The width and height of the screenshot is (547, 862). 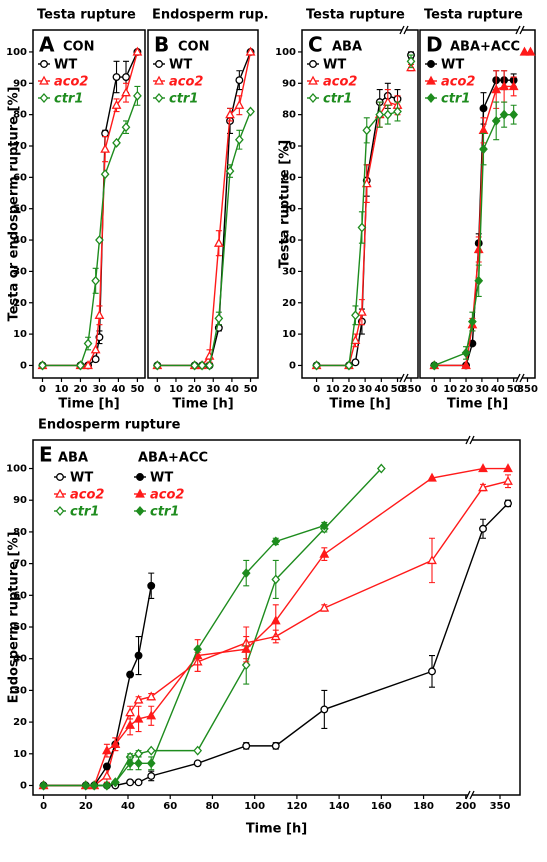 What do you see at coordinates (334, 65) in the screenshot?
I see `legend-label: WT` at bounding box center [334, 65].